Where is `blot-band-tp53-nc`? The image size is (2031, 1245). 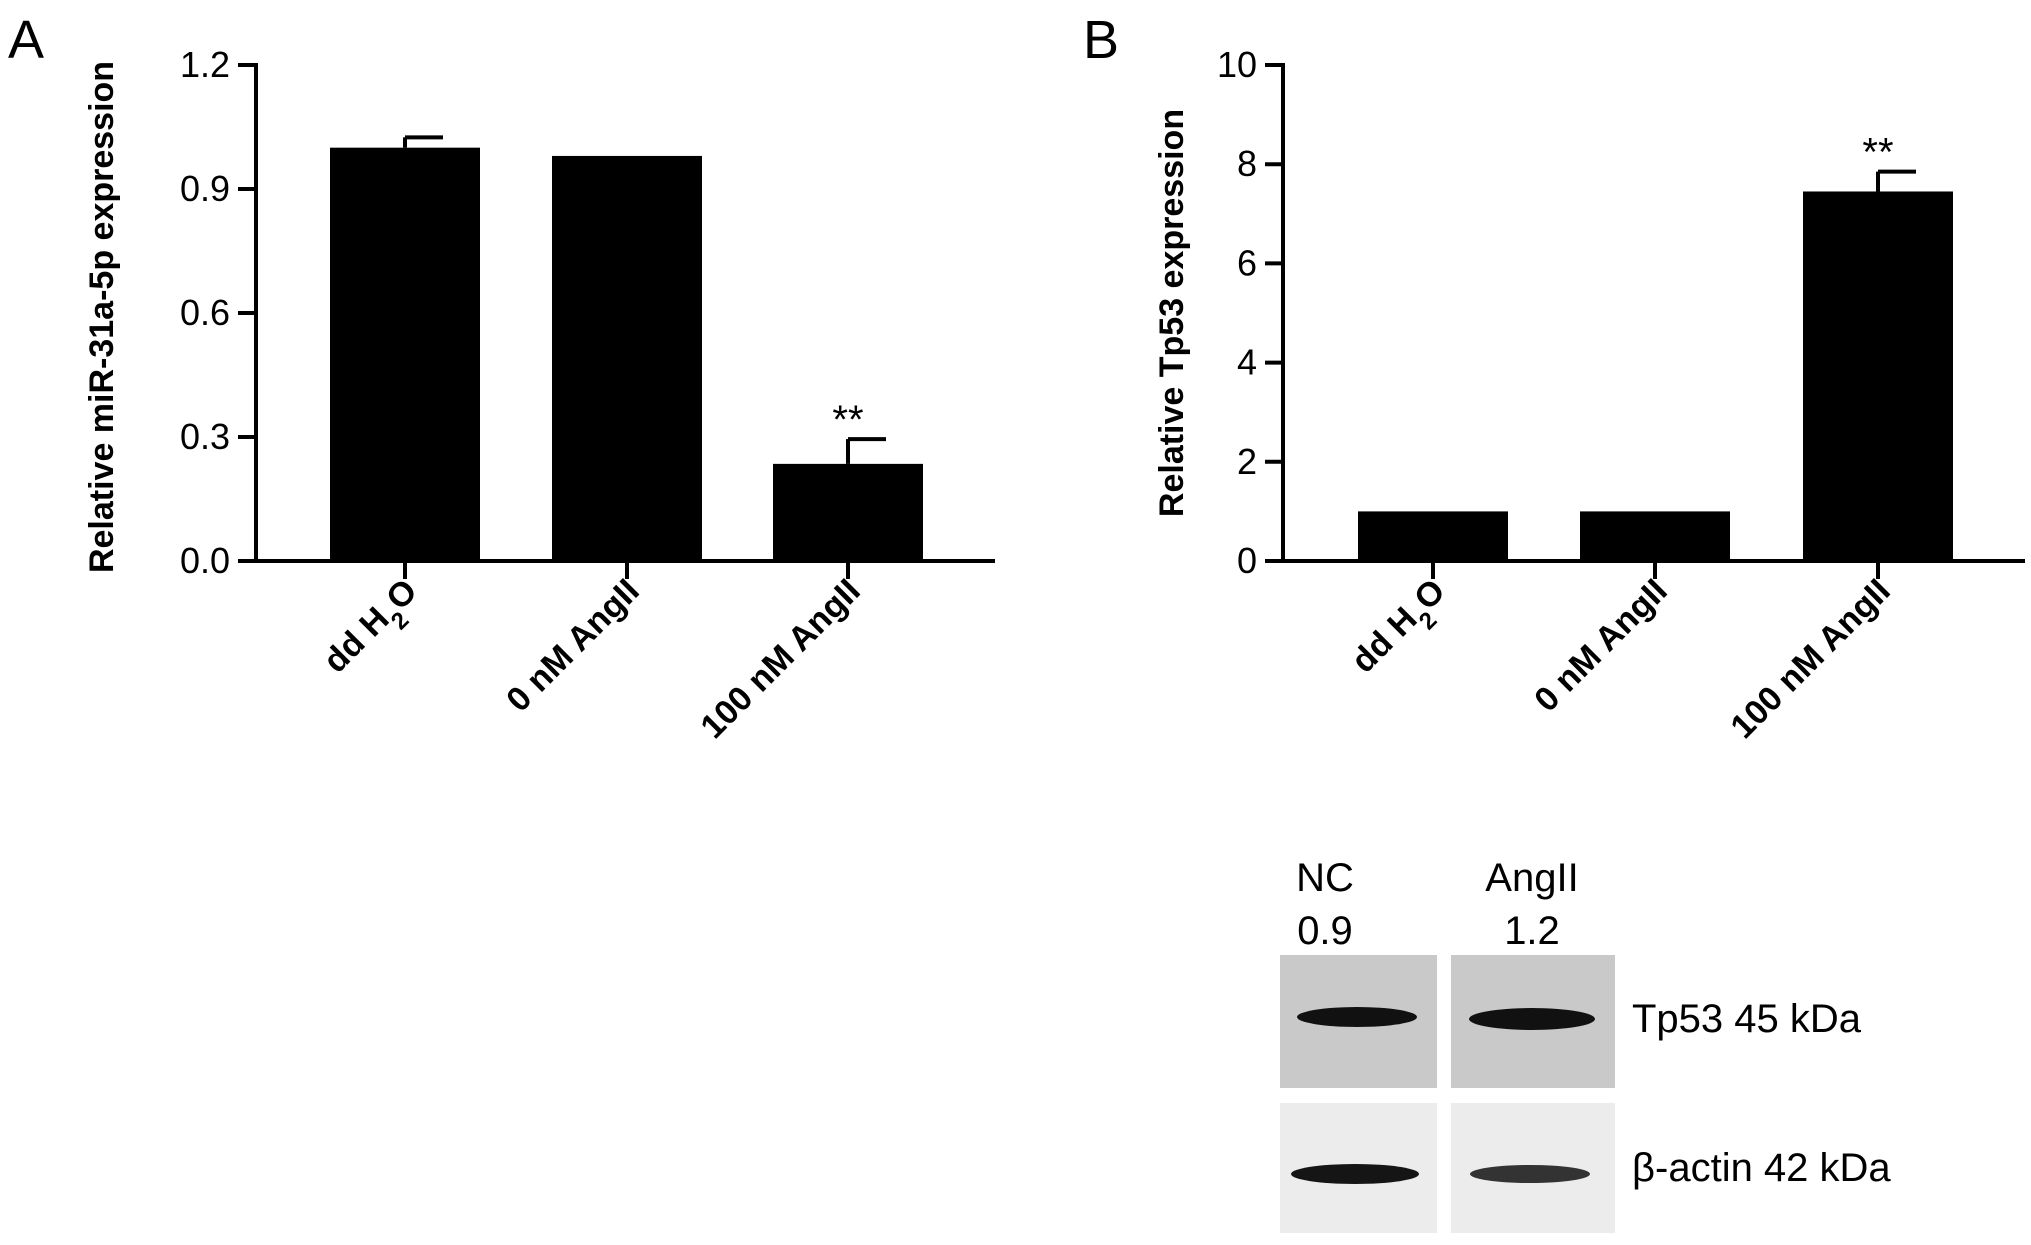
blot-band-tp53-nc is located at coordinates (1357, 1017).